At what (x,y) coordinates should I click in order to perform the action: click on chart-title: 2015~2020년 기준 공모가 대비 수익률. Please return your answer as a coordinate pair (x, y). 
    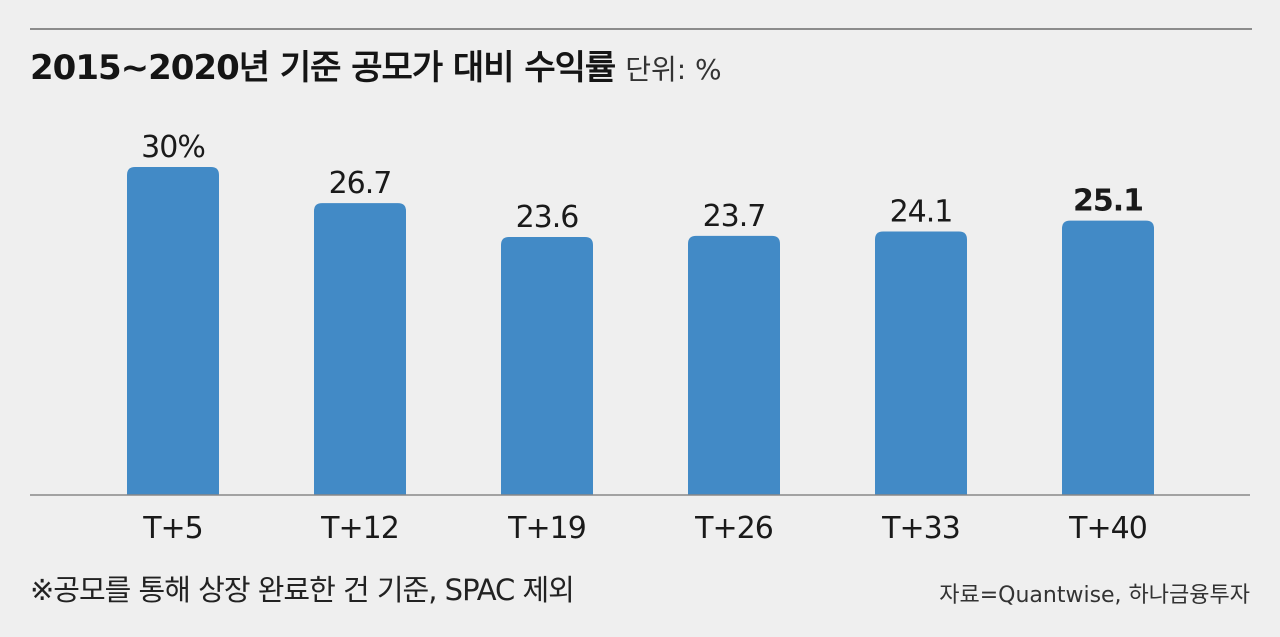
    Looking at the image, I should click on (323, 68).